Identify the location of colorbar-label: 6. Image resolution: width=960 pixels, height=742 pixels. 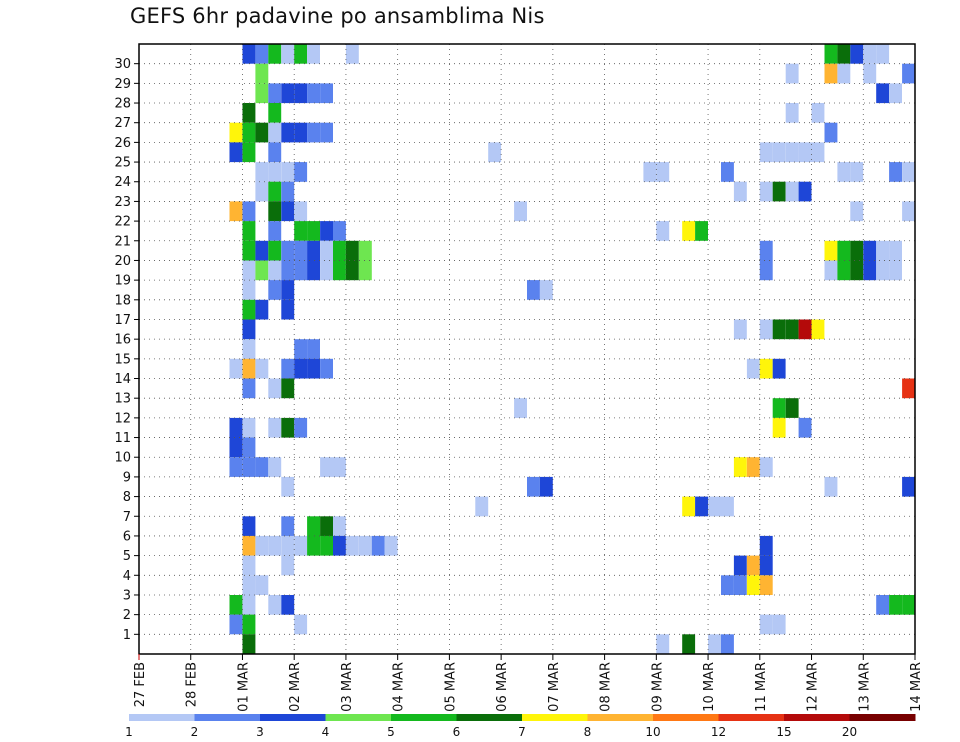
(457, 732).